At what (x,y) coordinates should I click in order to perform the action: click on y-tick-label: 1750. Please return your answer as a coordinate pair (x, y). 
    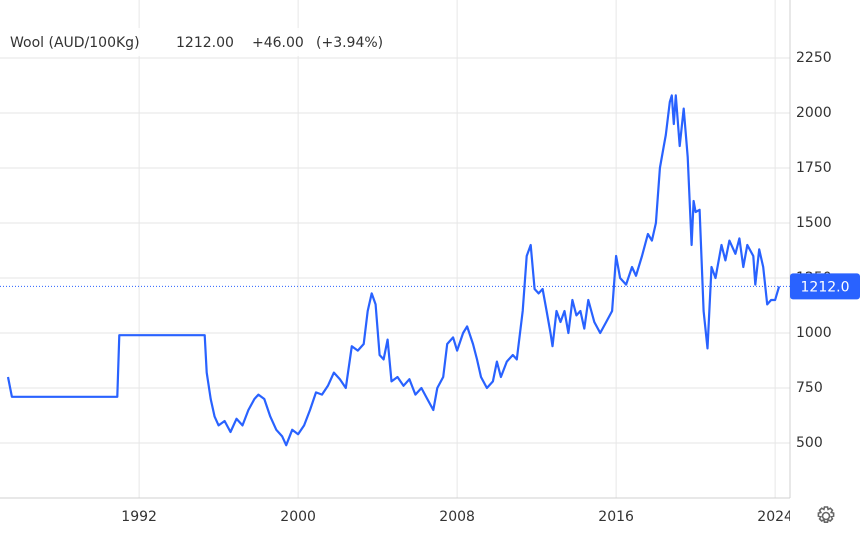
    Looking at the image, I should click on (814, 168).